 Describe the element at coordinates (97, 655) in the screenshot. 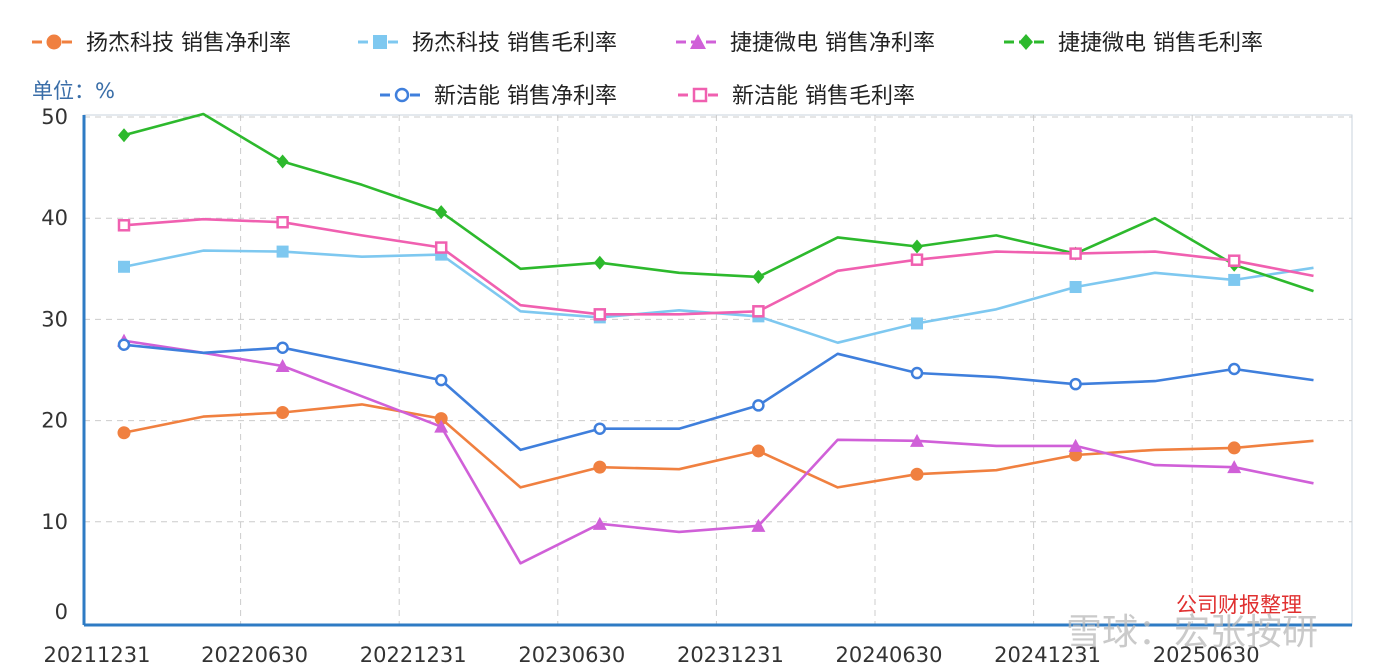

I see `x-tick-label: 20211231` at that location.